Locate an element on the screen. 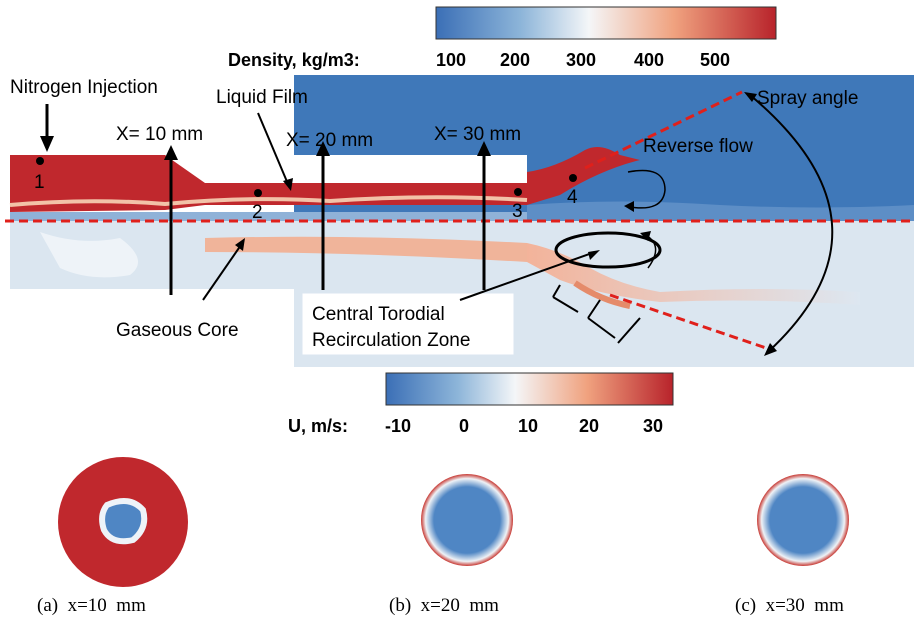 Image resolution: width=915 pixels, height=629 pixels. velocity-tick-10: 10 is located at coordinates (528, 426).